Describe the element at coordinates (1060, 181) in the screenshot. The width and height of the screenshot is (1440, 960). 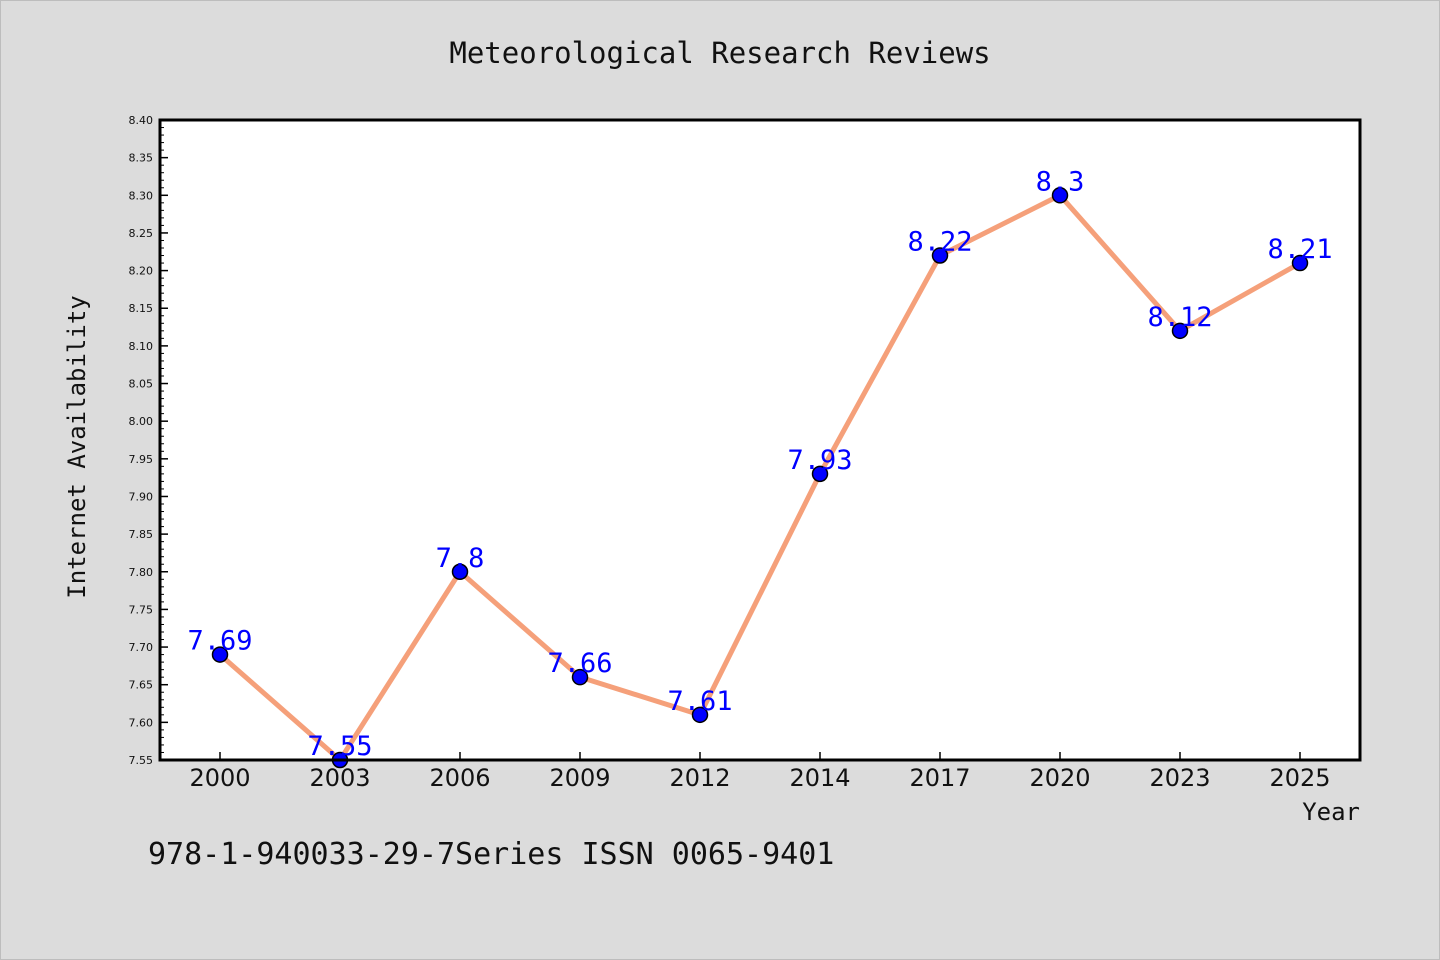
I see `data-label: 8.3` at that location.